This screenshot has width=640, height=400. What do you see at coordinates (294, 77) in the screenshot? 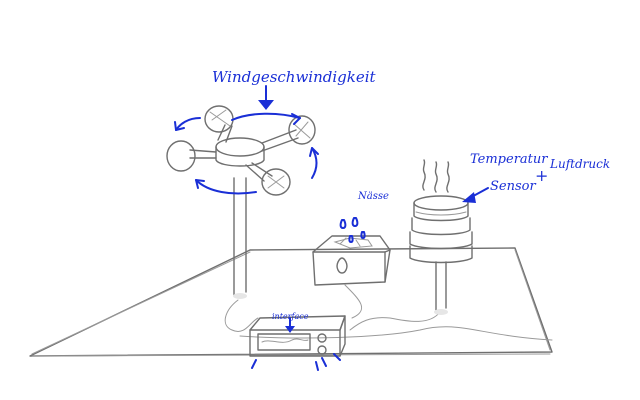
I see `wind-speed-label: Windgeschwindigkeit` at bounding box center [294, 77].